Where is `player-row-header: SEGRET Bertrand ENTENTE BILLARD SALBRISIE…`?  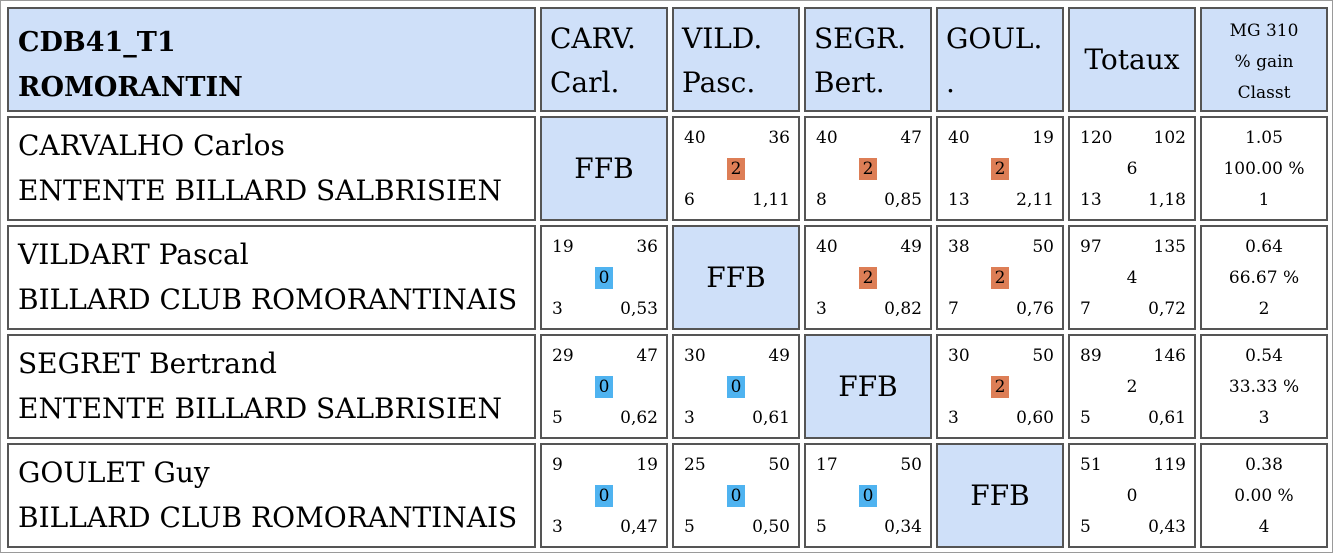 player-row-header: SEGRET Bertrand ENTENTE BILLARD SALBRISIE… is located at coordinates (271, 386).